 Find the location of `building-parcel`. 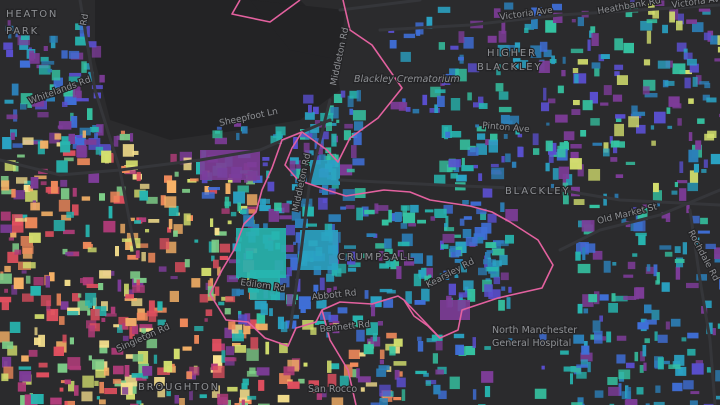

building-parcel is located at coordinates (319, 250).